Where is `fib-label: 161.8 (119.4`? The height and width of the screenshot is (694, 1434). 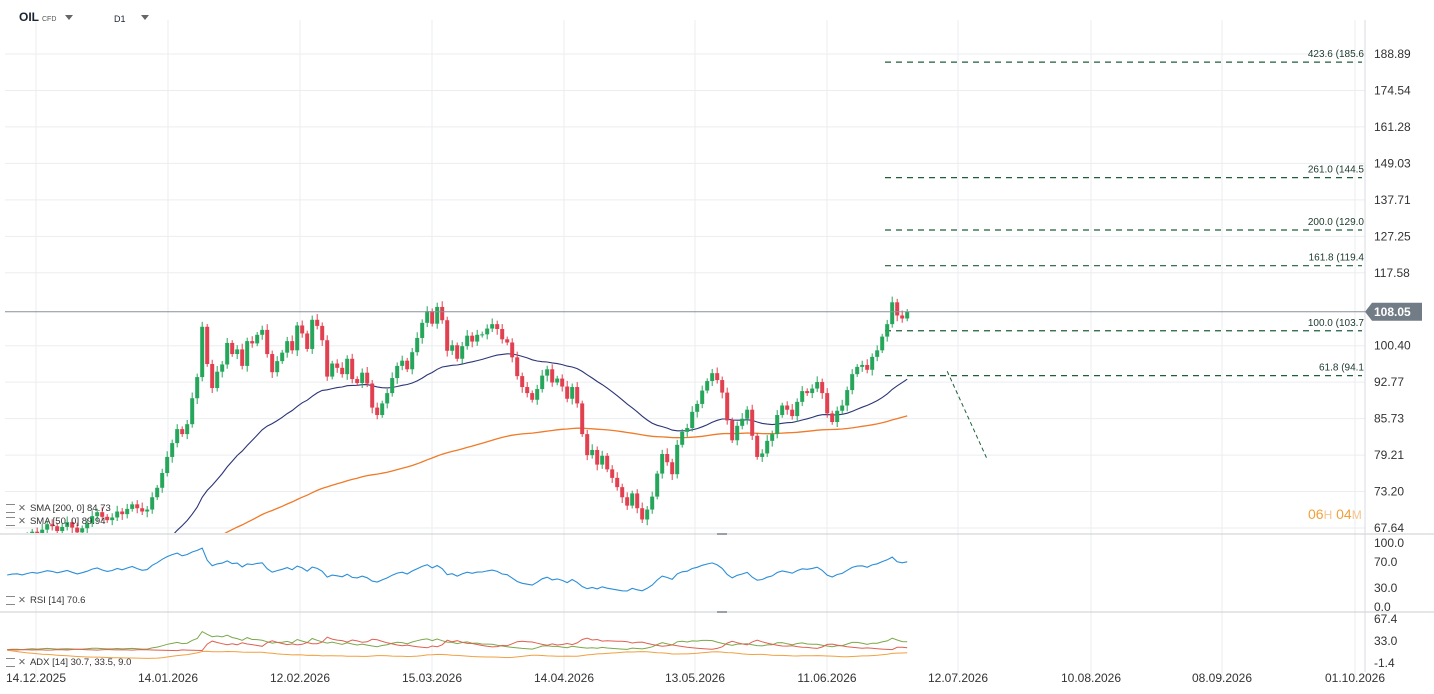
fib-label: 161.8 (119.4 is located at coordinates (1337, 258).